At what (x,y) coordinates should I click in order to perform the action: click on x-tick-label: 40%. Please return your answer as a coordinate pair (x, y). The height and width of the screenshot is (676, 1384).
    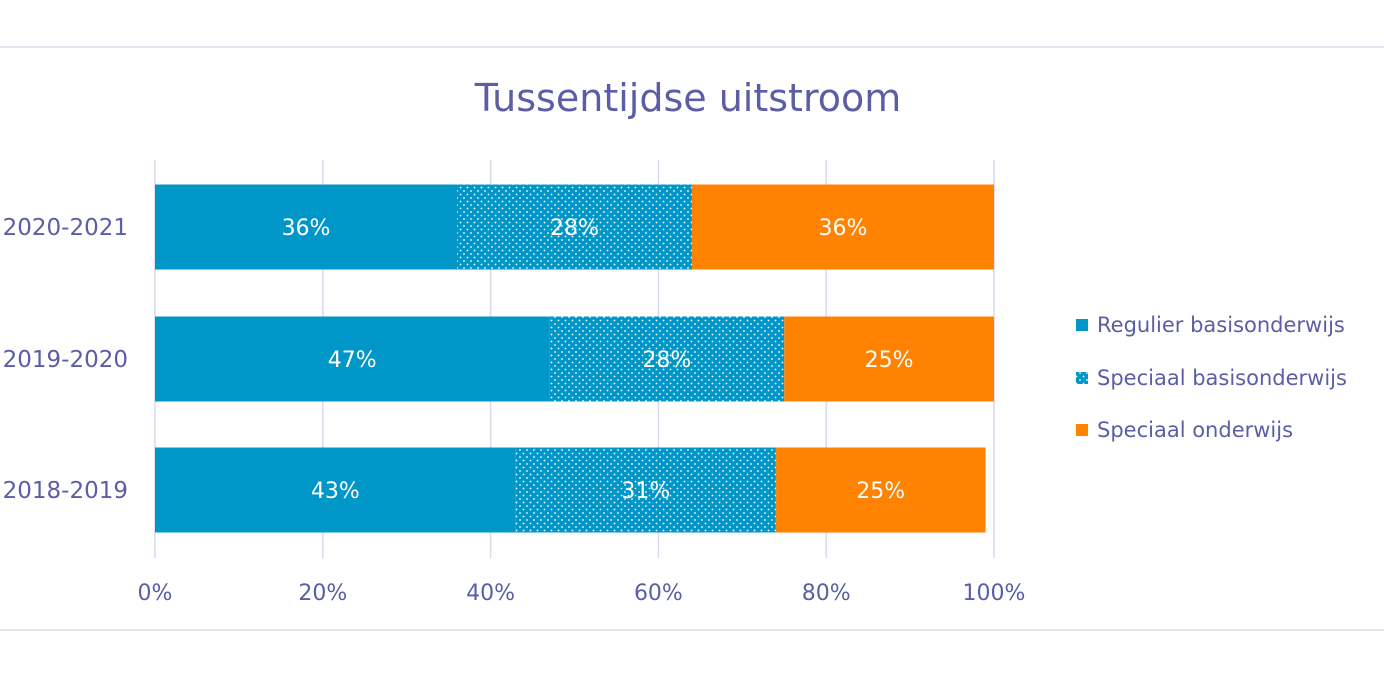
    Looking at the image, I should click on (490, 593).